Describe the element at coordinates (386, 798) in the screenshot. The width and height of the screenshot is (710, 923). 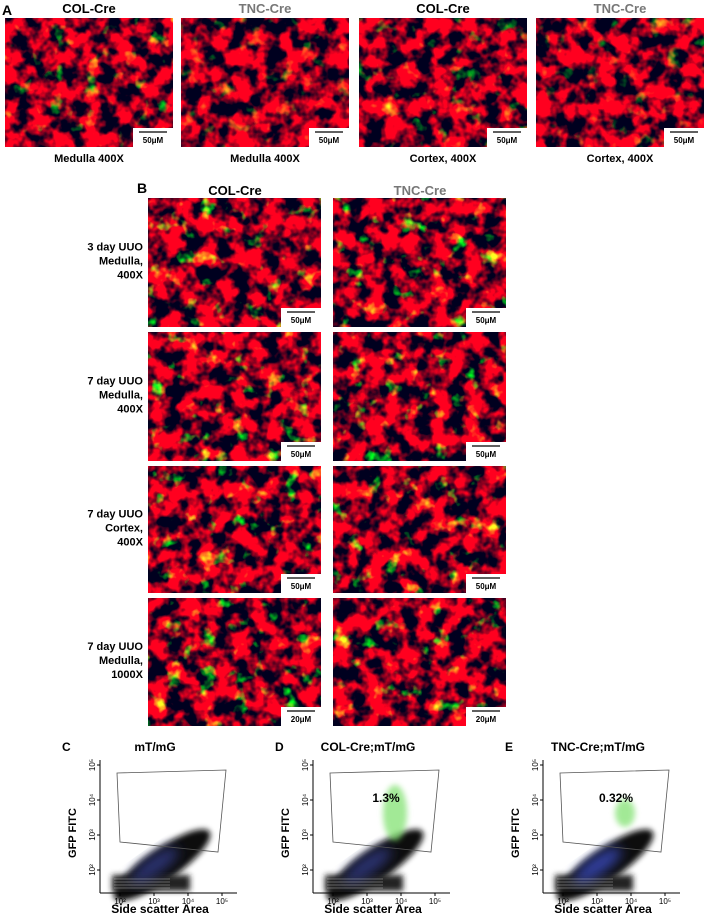
I see `gate-percent: 1.3%` at that location.